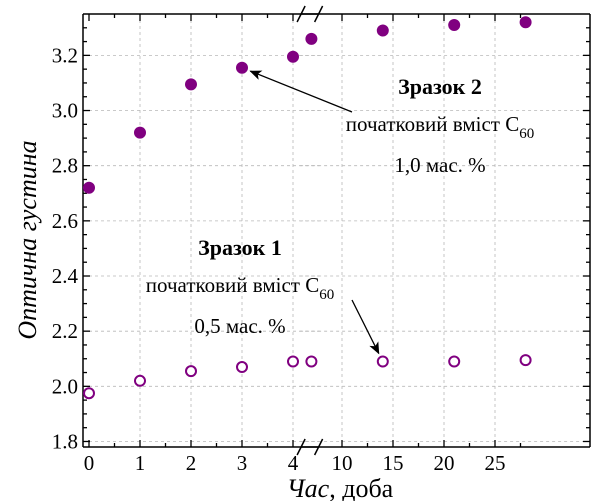 This screenshot has width=593, height=501. I want to click on x-tick-label: 10, so click(342, 463).